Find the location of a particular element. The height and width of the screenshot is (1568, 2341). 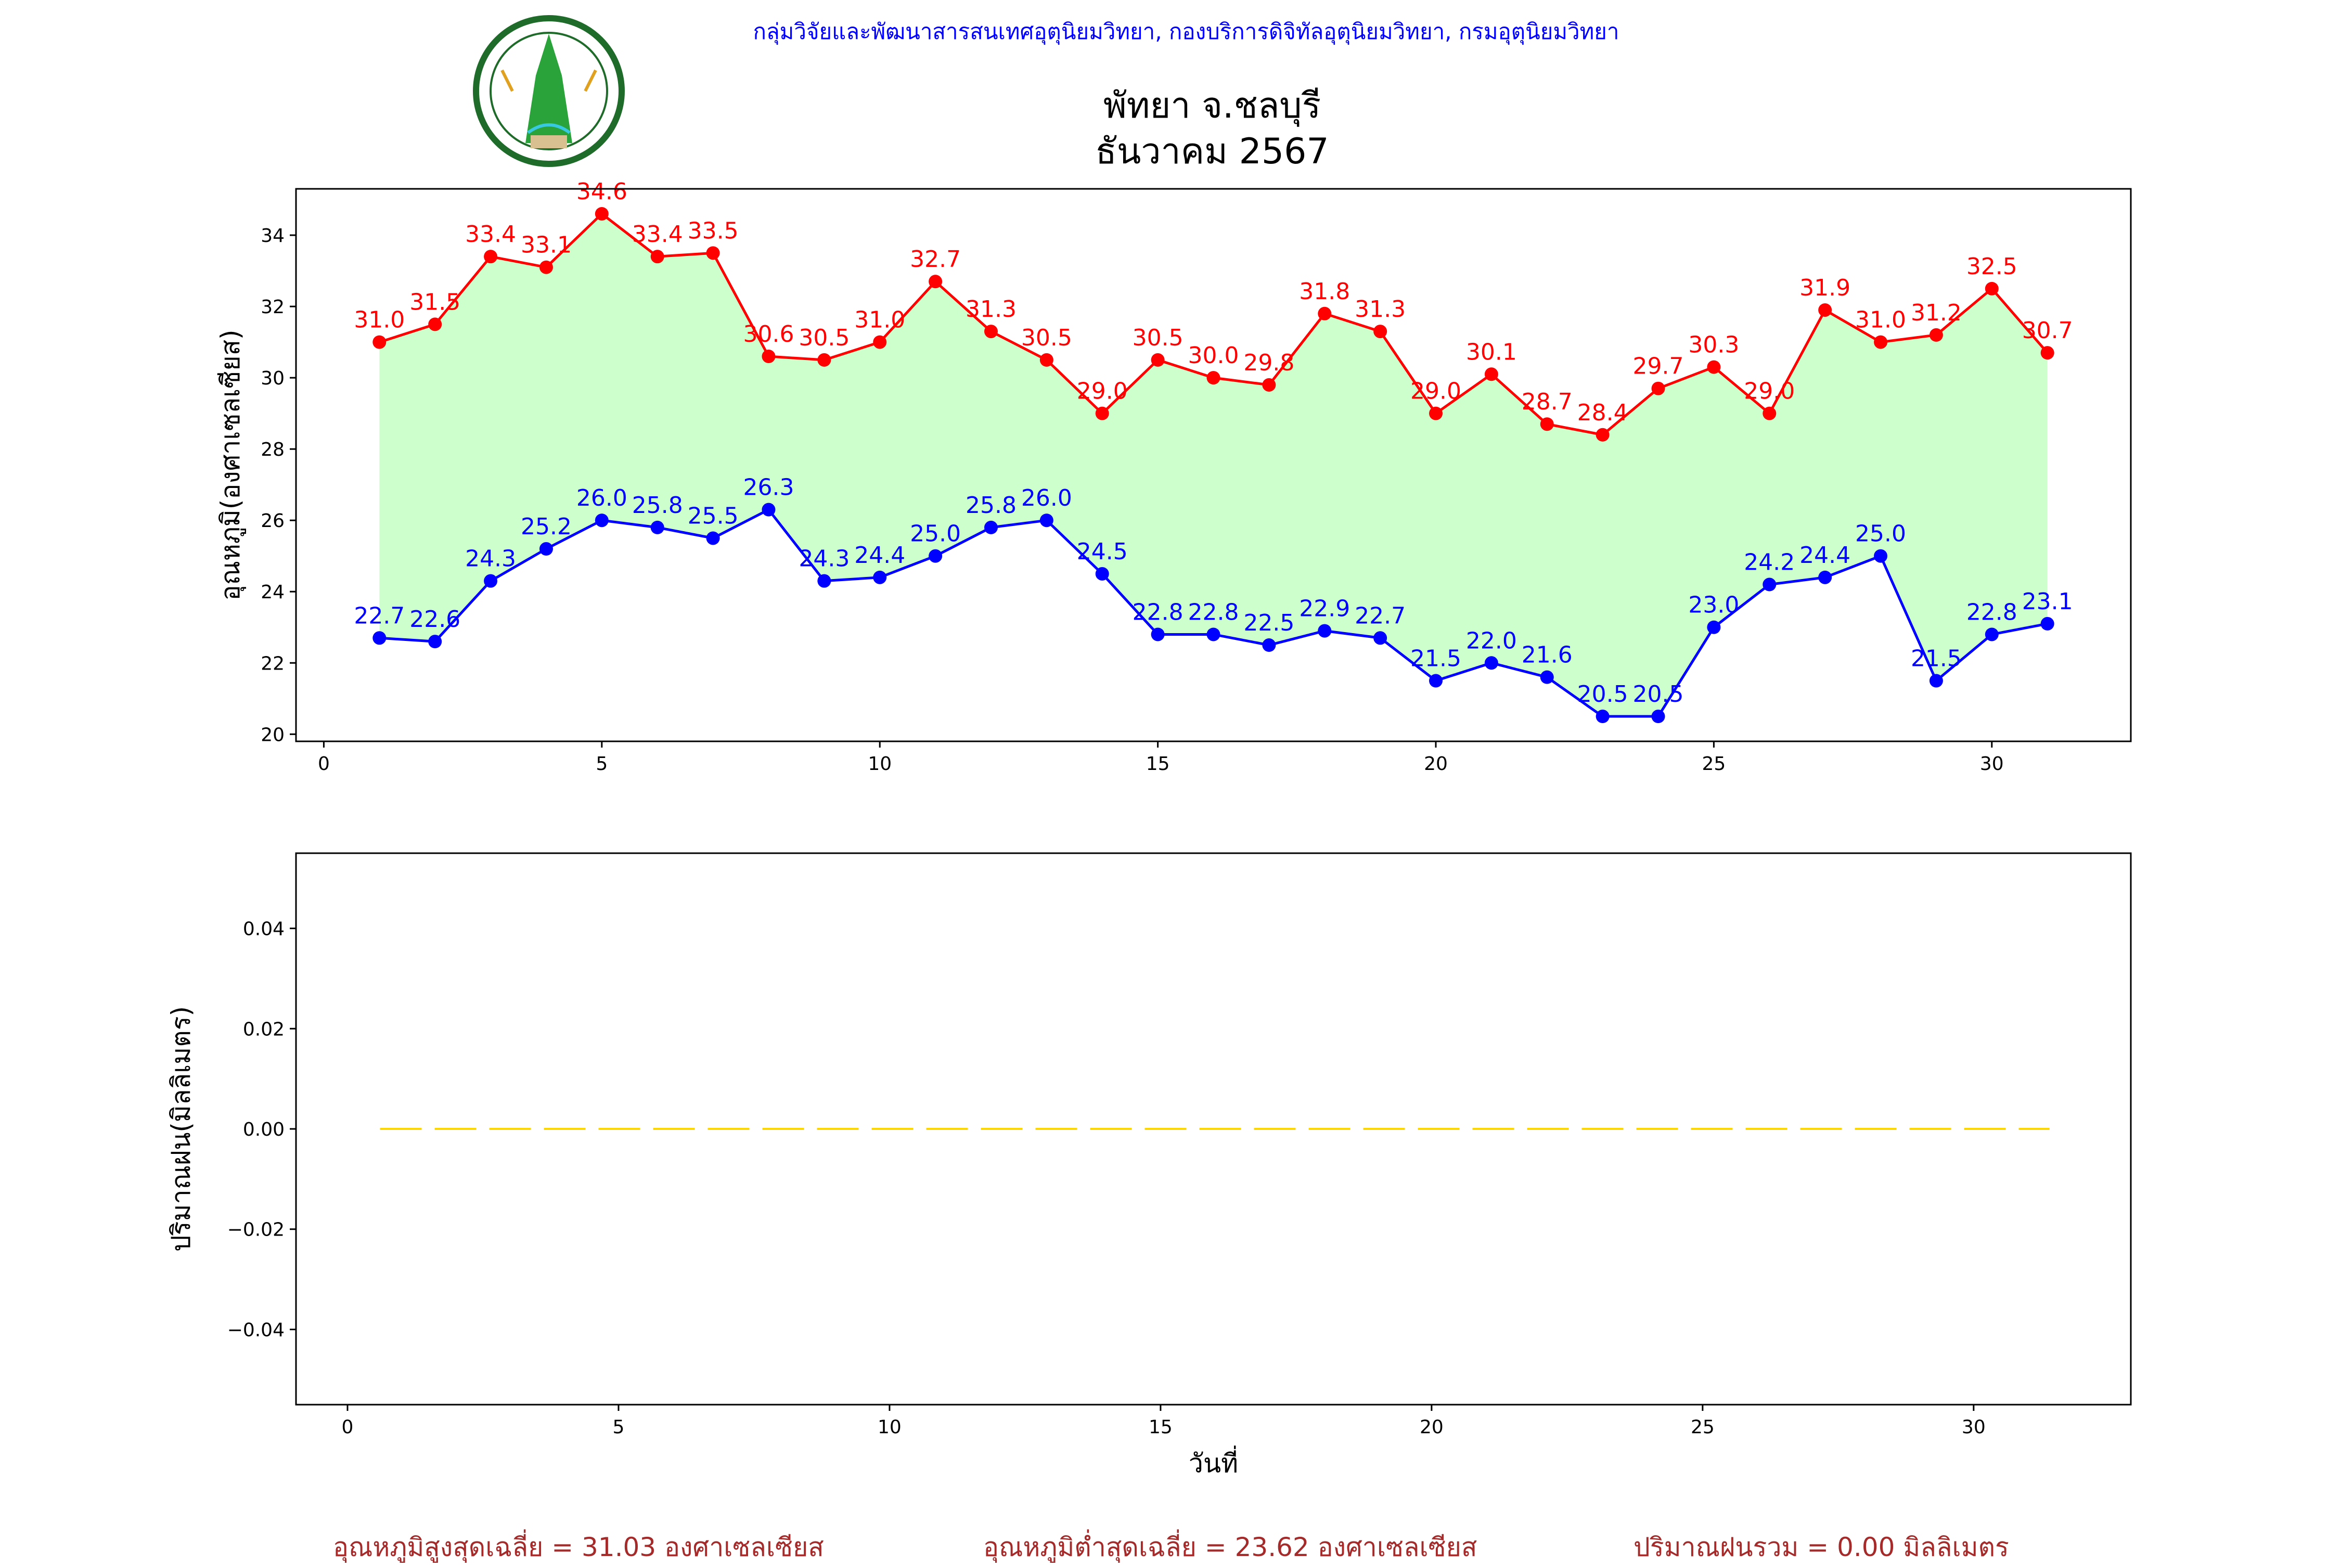

max-temp-label: 30.6 is located at coordinates (768, 334).